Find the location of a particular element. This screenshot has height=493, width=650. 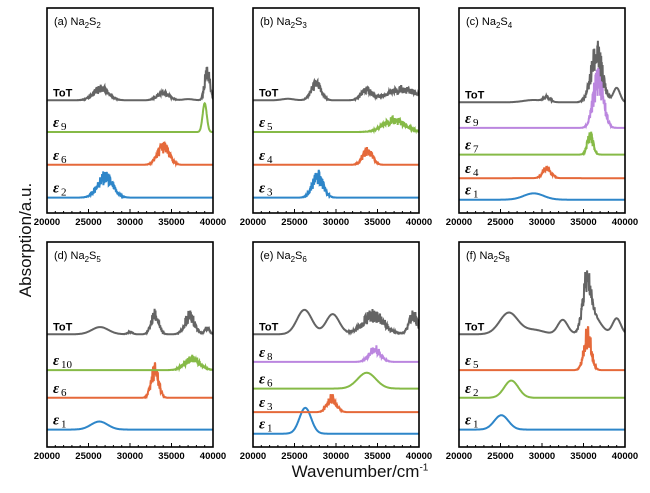

x-axis-label-text: Wavenumber/cm is located at coordinates (355, 471).